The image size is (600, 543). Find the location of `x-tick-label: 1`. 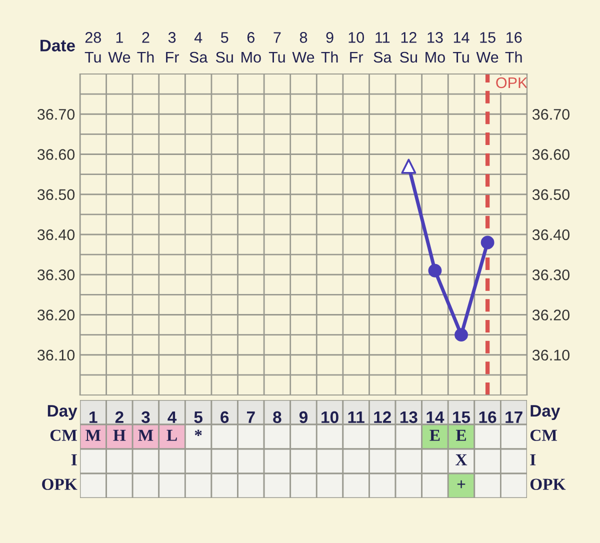

x-tick-label: 1 is located at coordinates (94, 417).